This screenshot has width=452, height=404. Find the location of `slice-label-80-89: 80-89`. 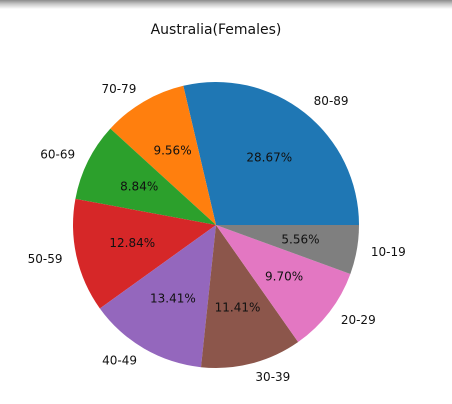

slice-label-80-89: 80-89 is located at coordinates (331, 101).